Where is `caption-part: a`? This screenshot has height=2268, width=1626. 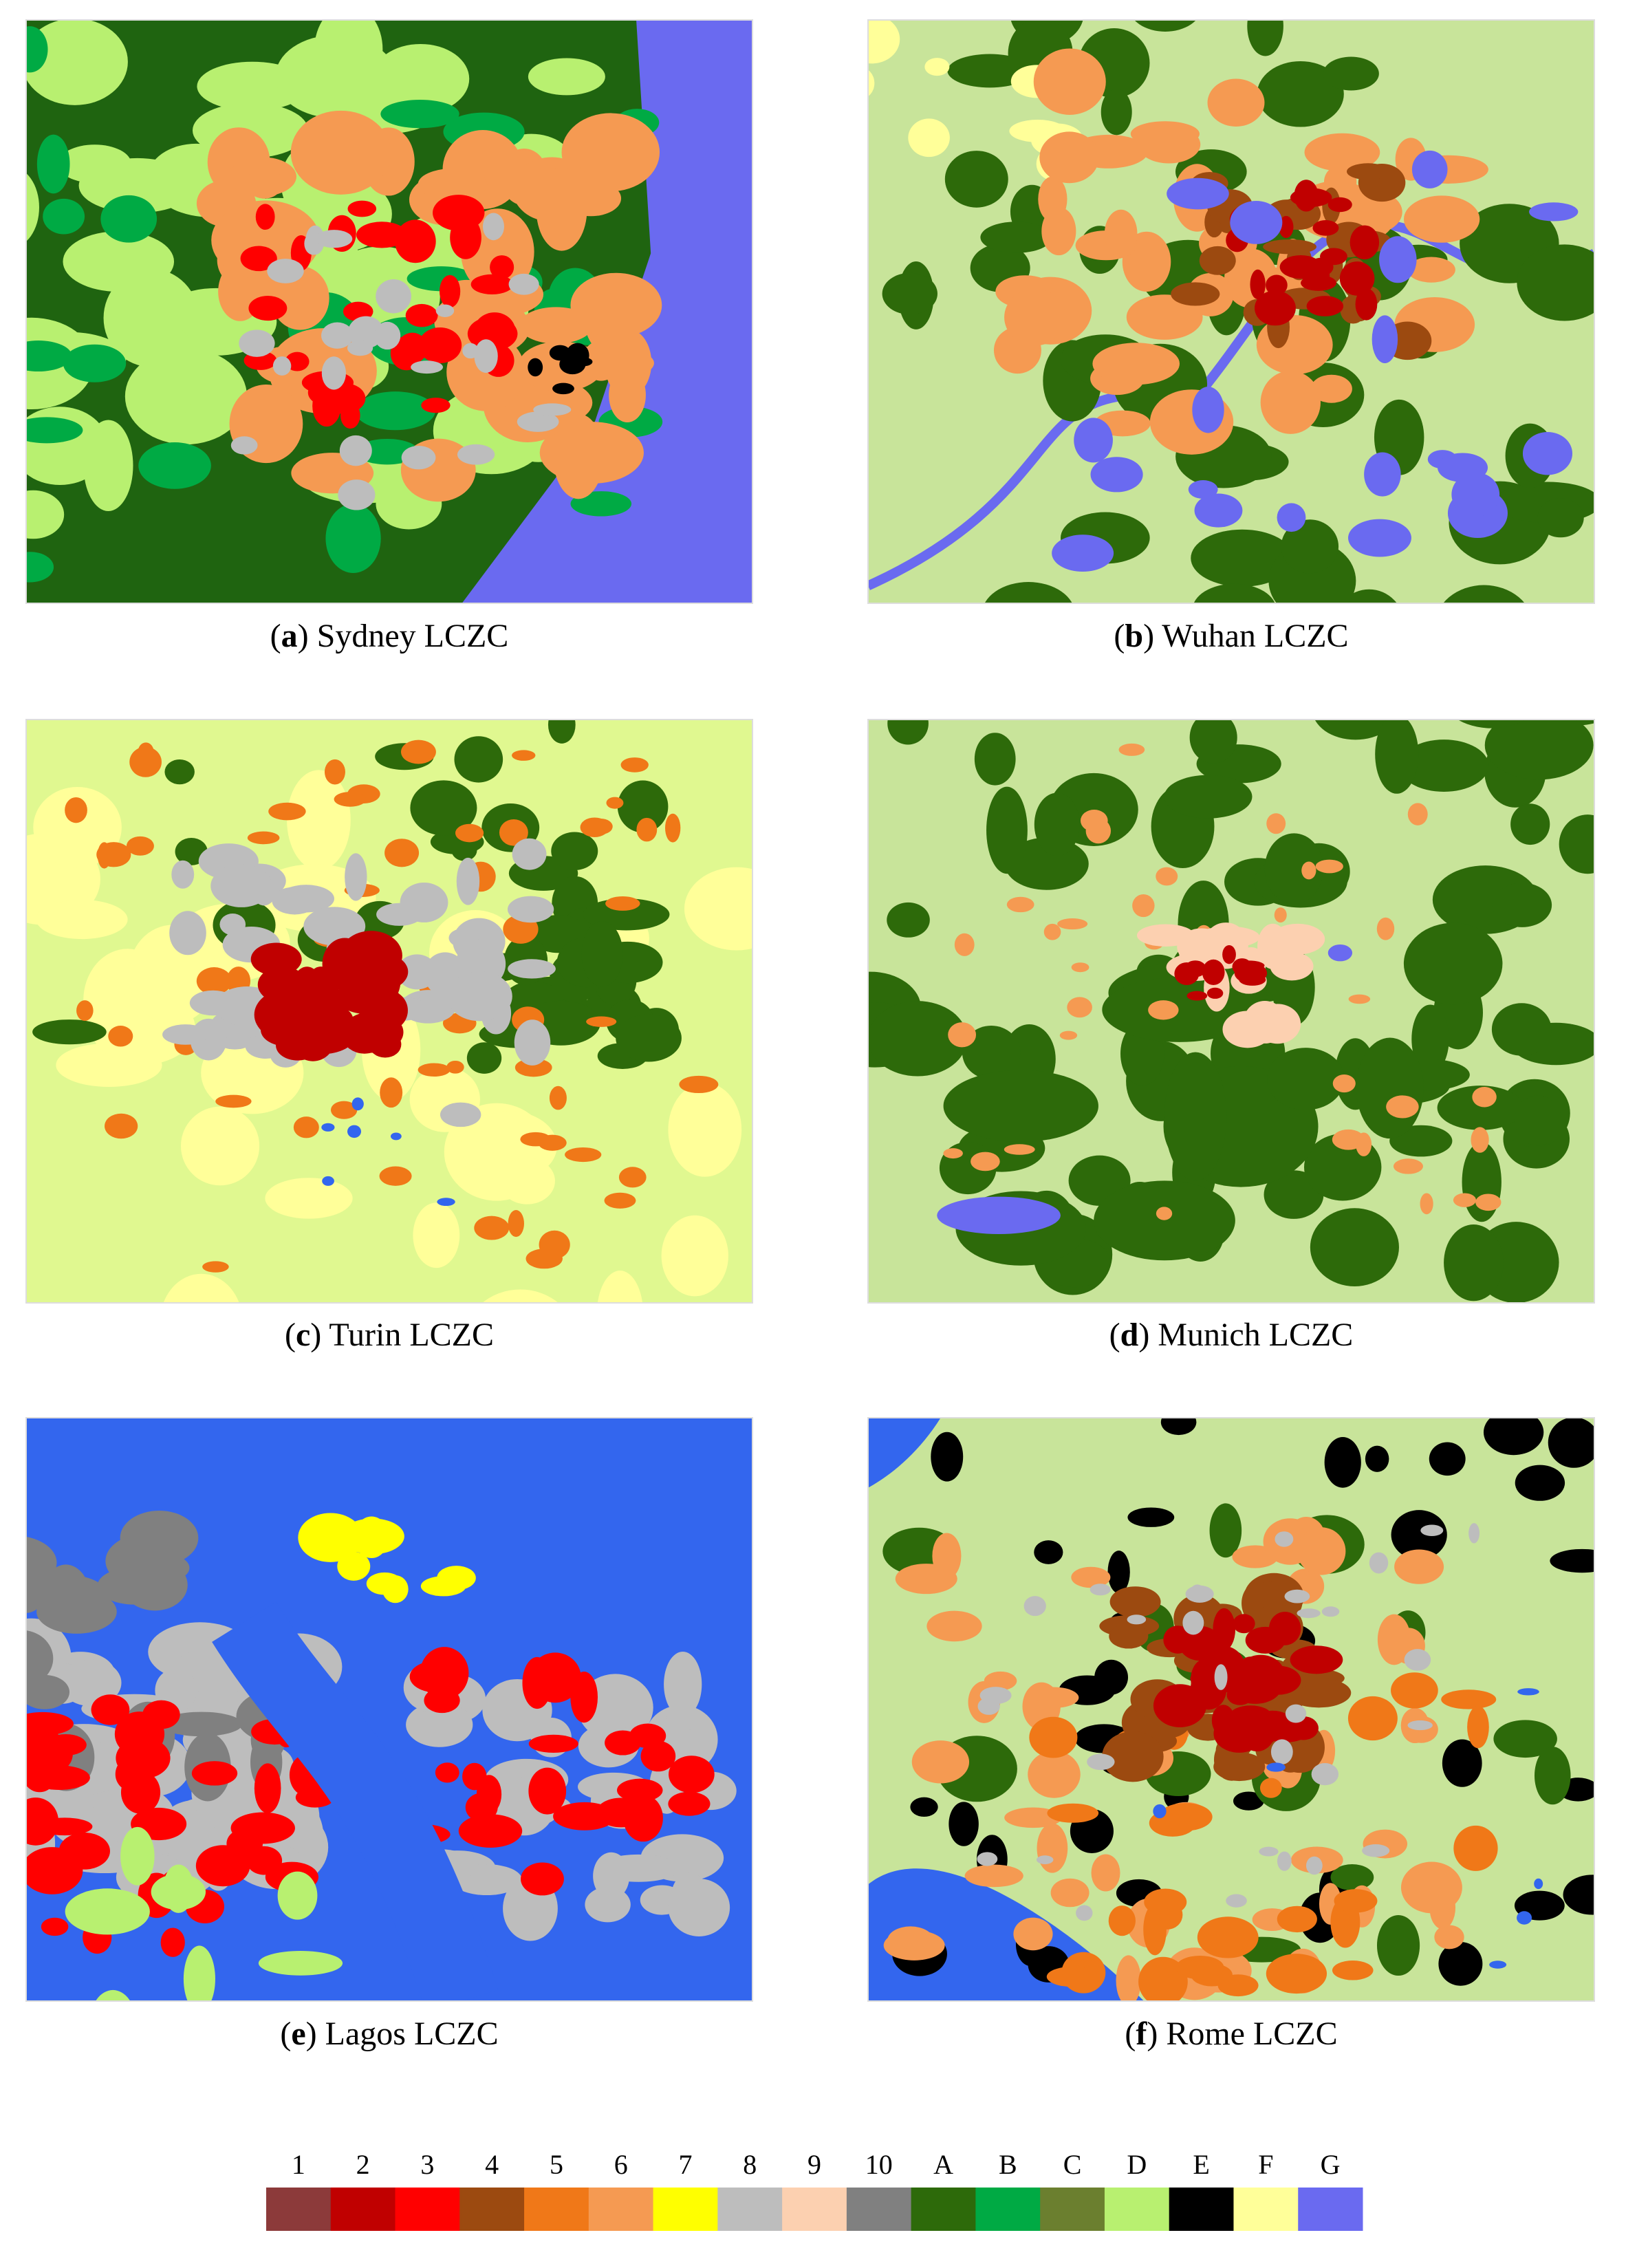 caption-part: a is located at coordinates (289, 636).